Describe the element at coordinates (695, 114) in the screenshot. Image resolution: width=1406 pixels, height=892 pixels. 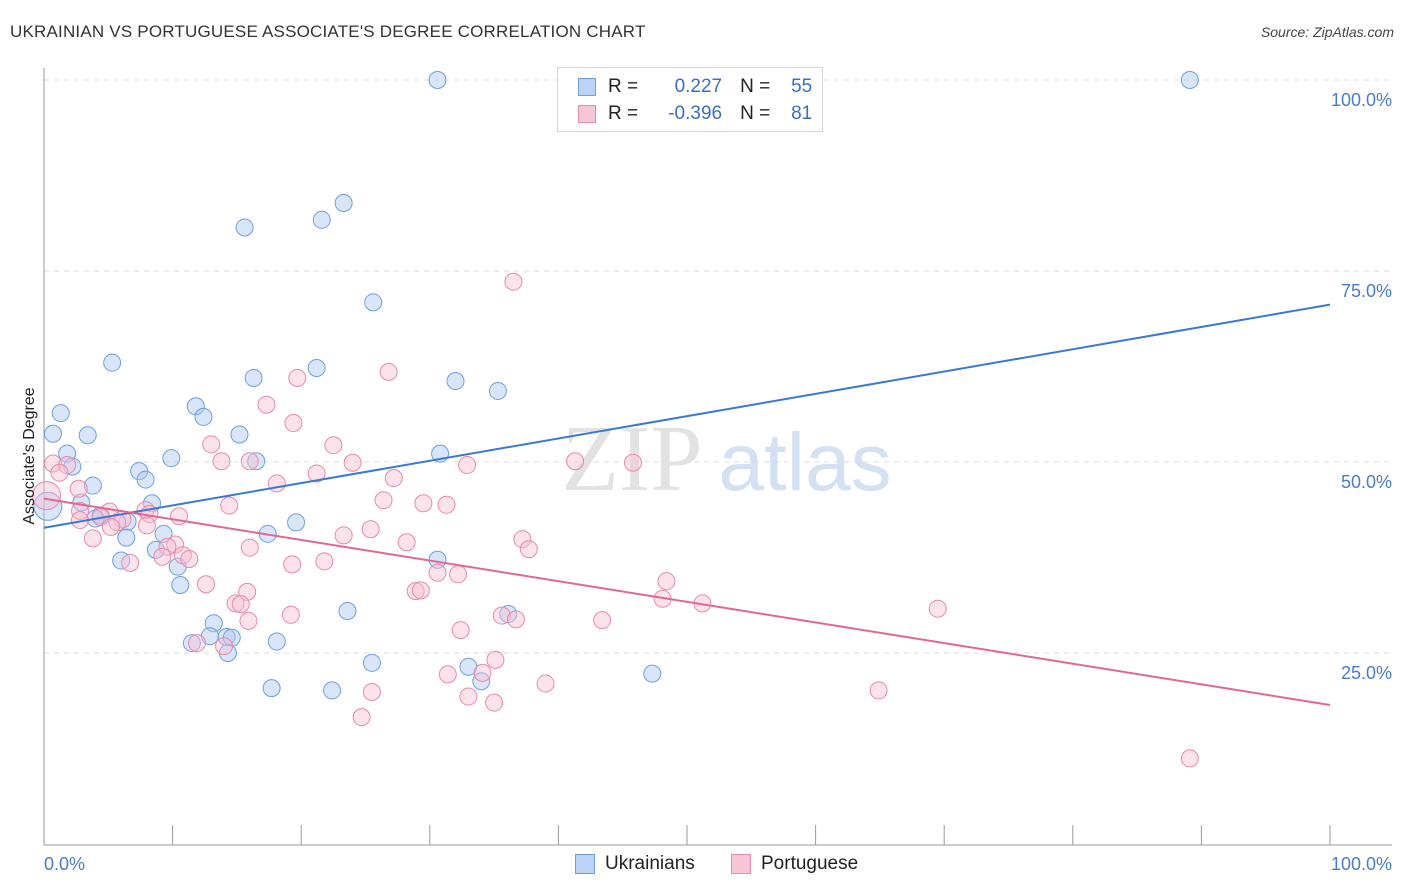
I see `legend-row-portuguese: R = -0.396 N = 81` at that location.